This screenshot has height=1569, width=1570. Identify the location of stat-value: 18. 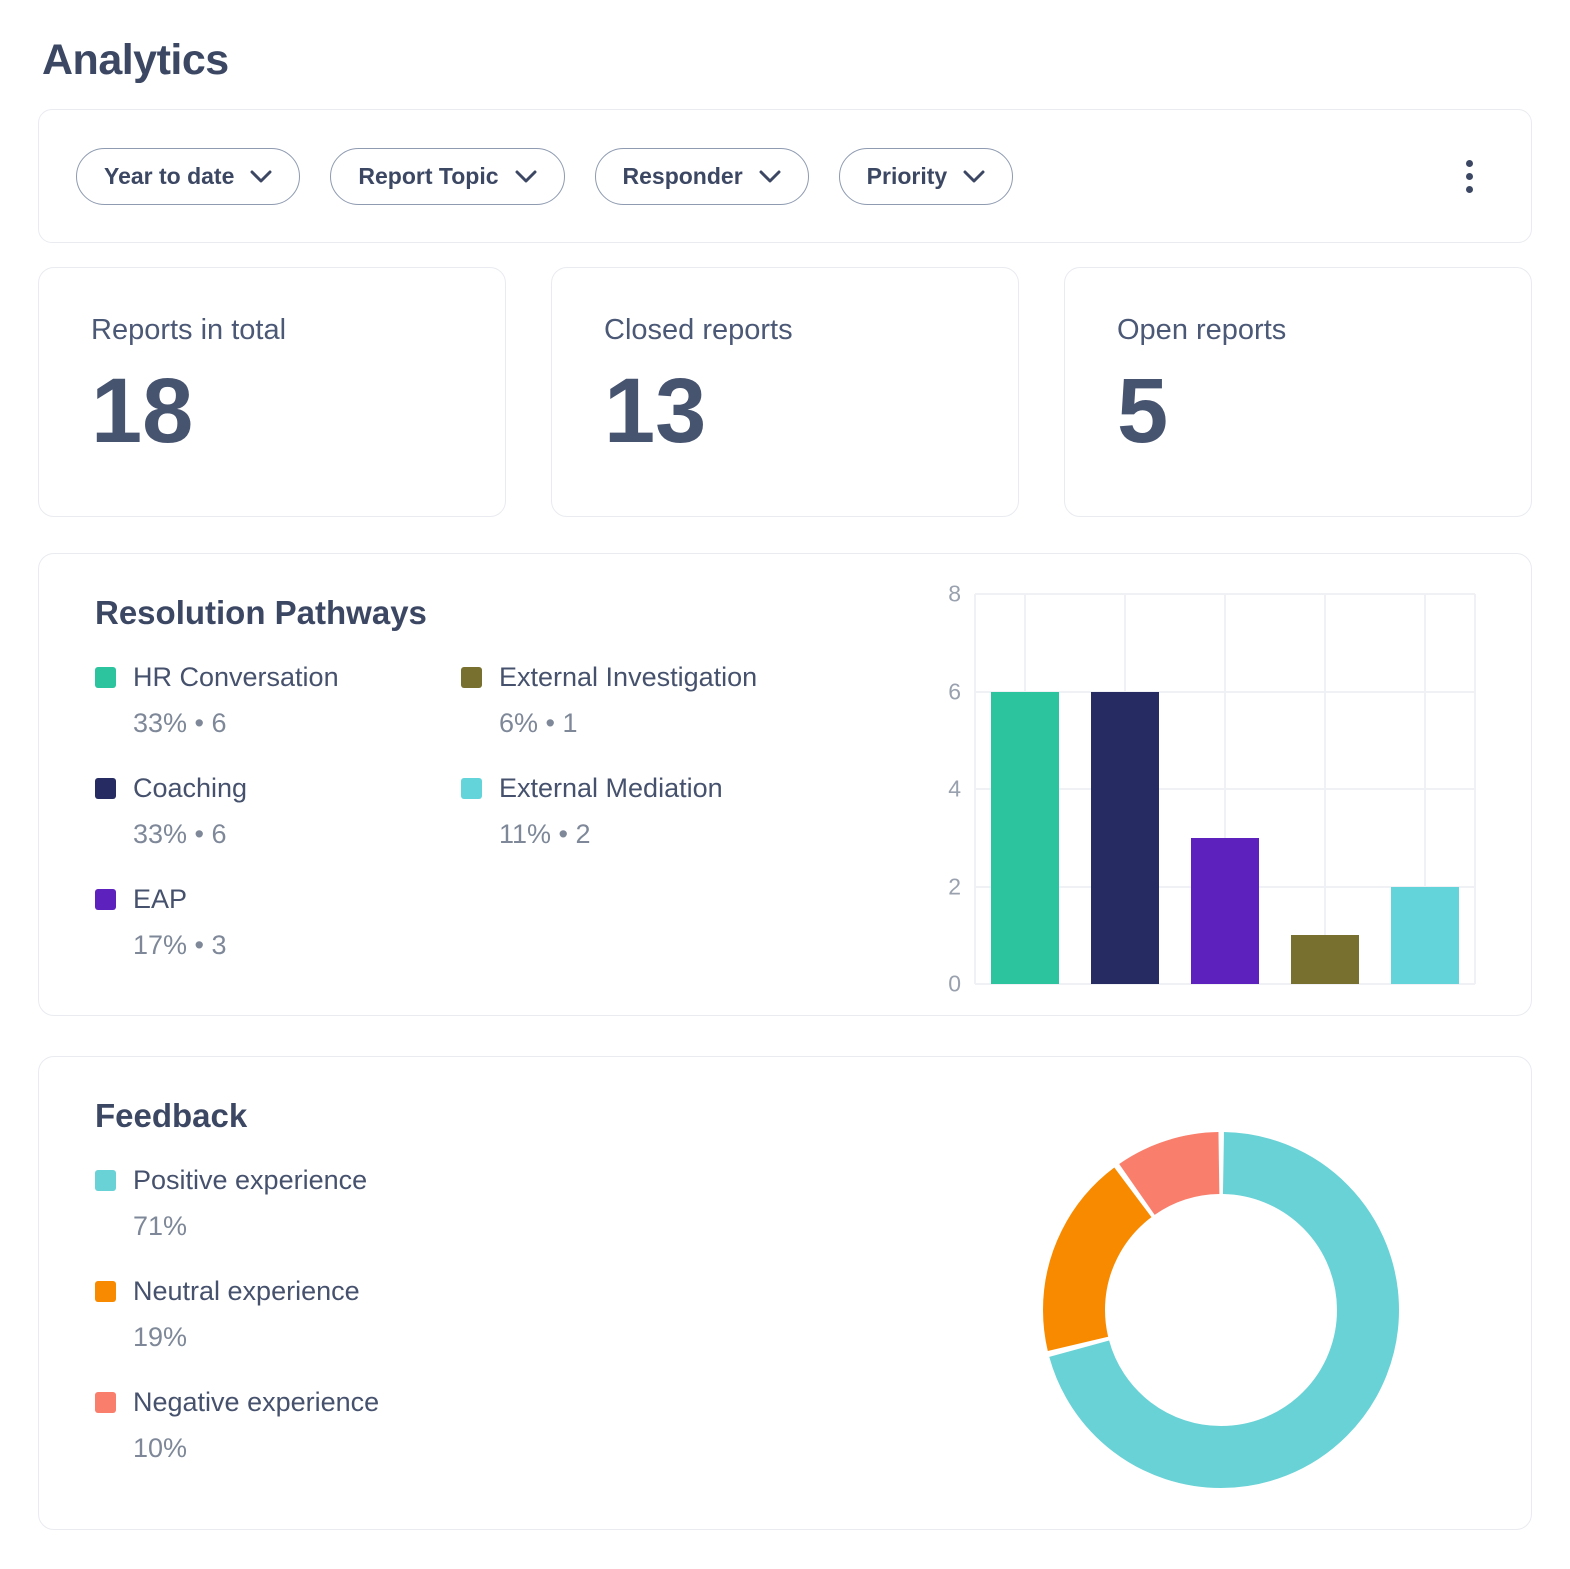
(142, 411).